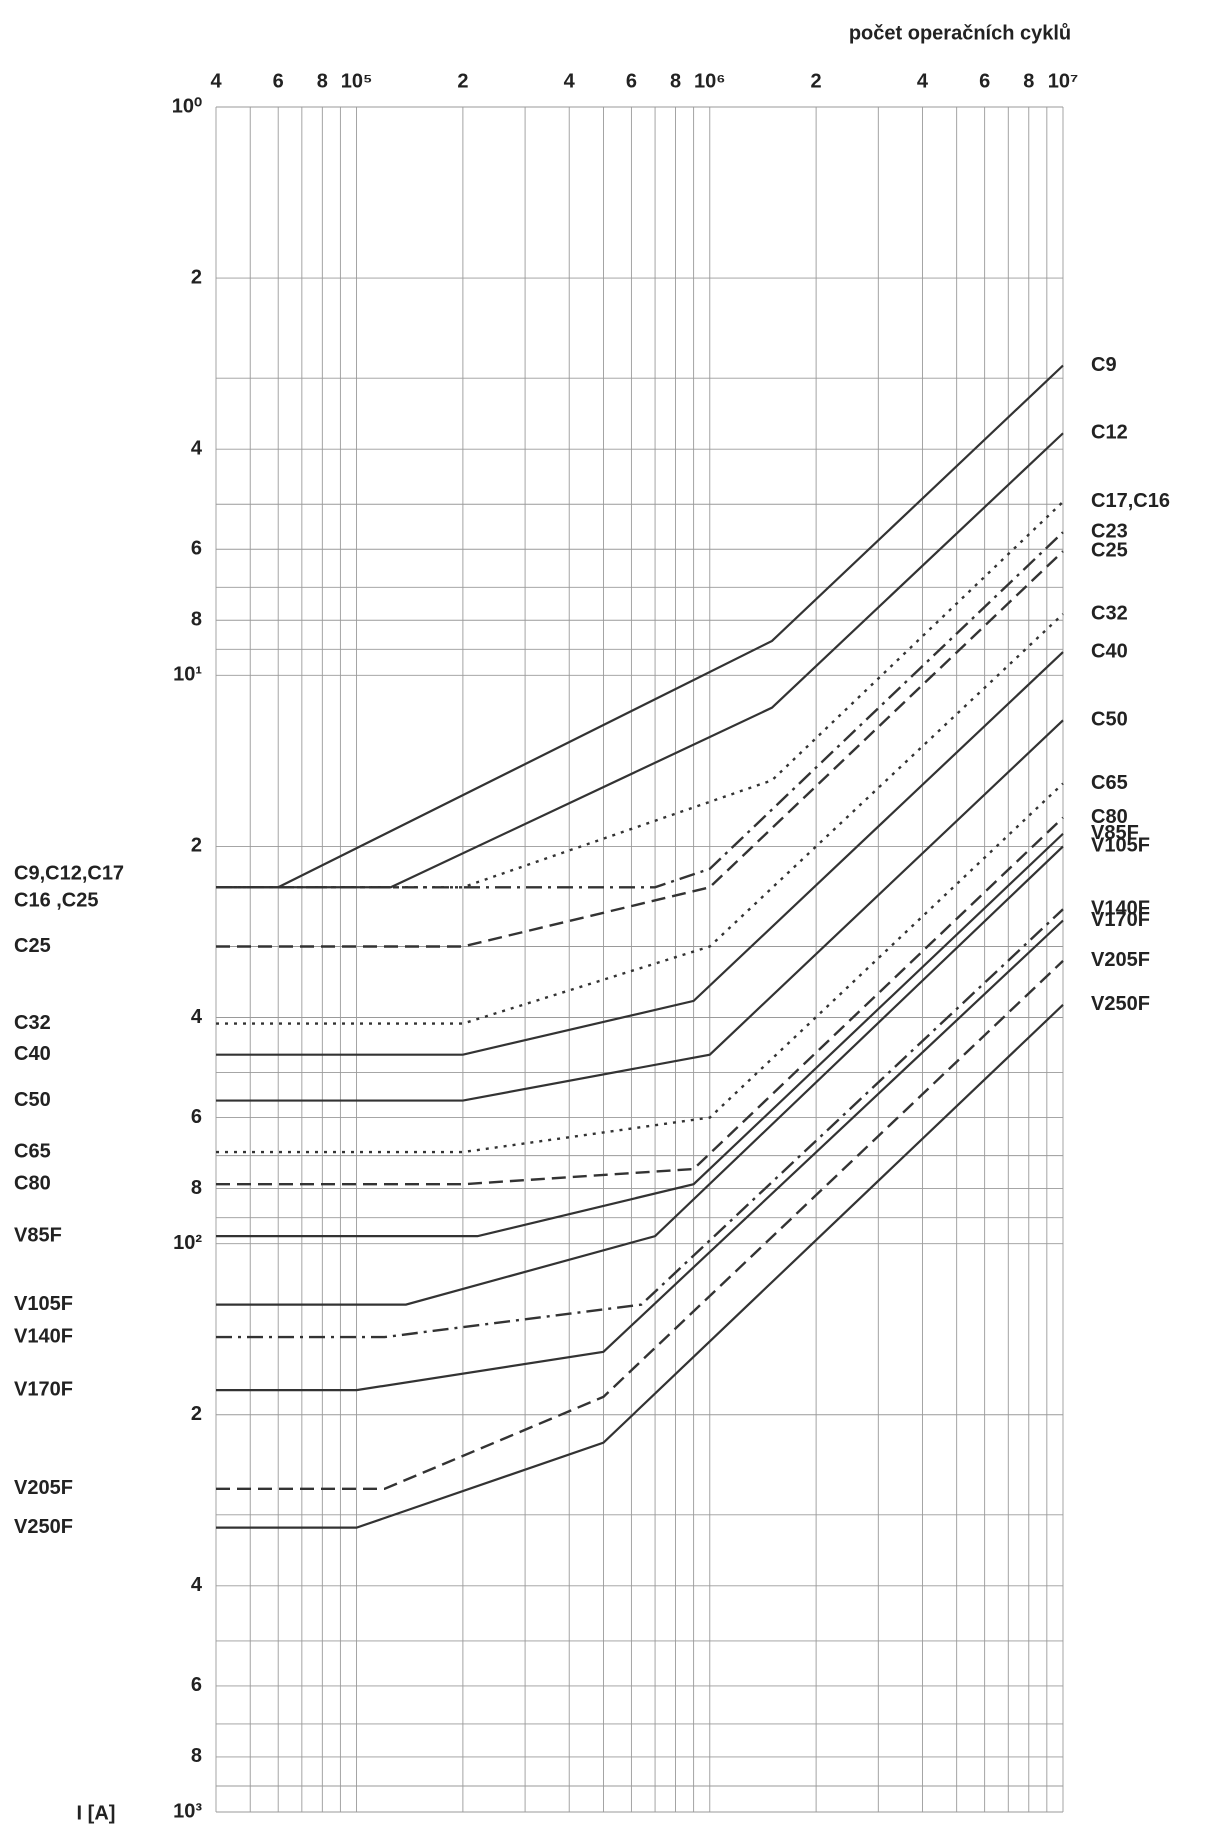 This screenshot has height=1830, width=1207. I want to click on y-tick-label: 10⁰, so click(187, 106).